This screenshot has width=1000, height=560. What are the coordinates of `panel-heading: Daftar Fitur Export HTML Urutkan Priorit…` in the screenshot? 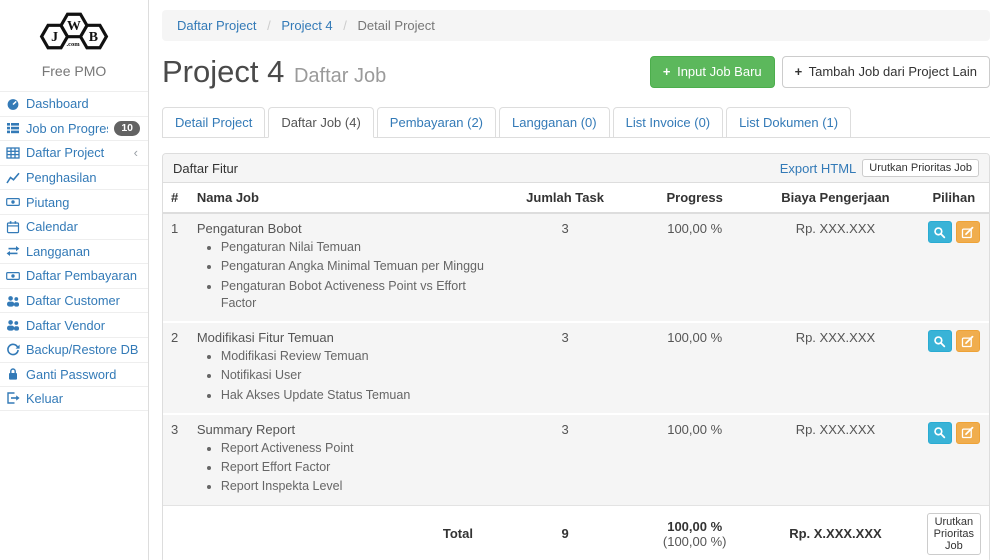 It's located at (576, 168).